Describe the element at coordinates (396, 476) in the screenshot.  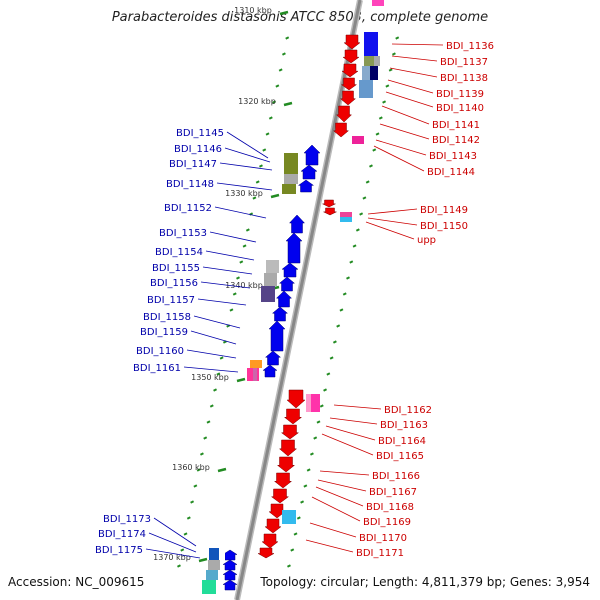
I see `right-gene-label: BDI_1166` at that location.